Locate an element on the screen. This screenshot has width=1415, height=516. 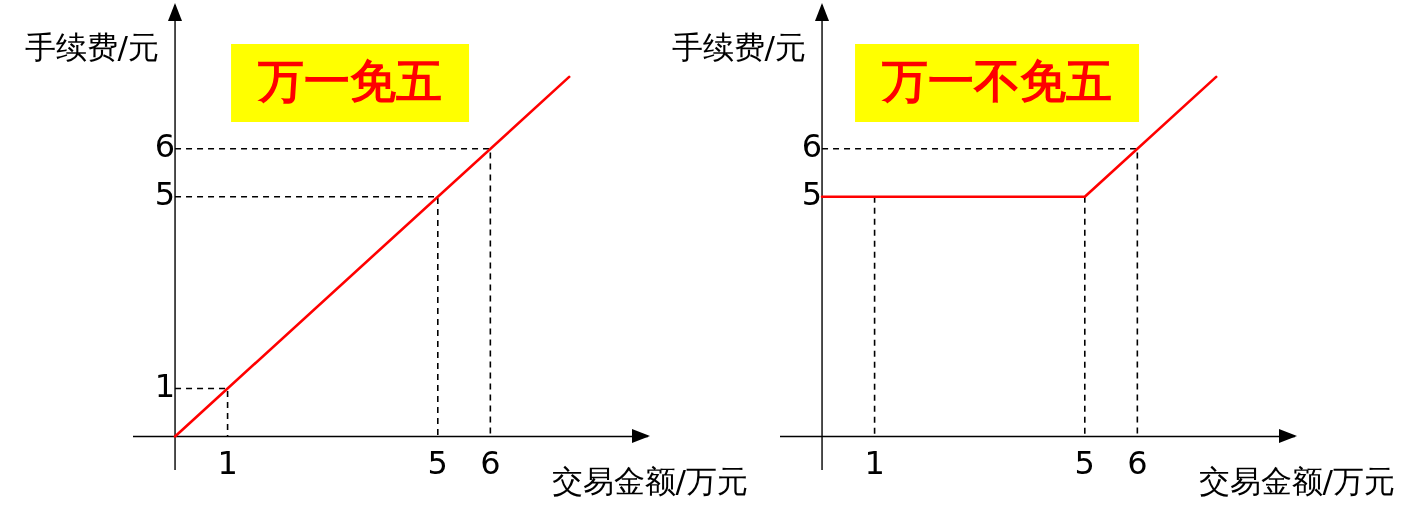
y-tick-label: 1 is located at coordinates (165, 385).